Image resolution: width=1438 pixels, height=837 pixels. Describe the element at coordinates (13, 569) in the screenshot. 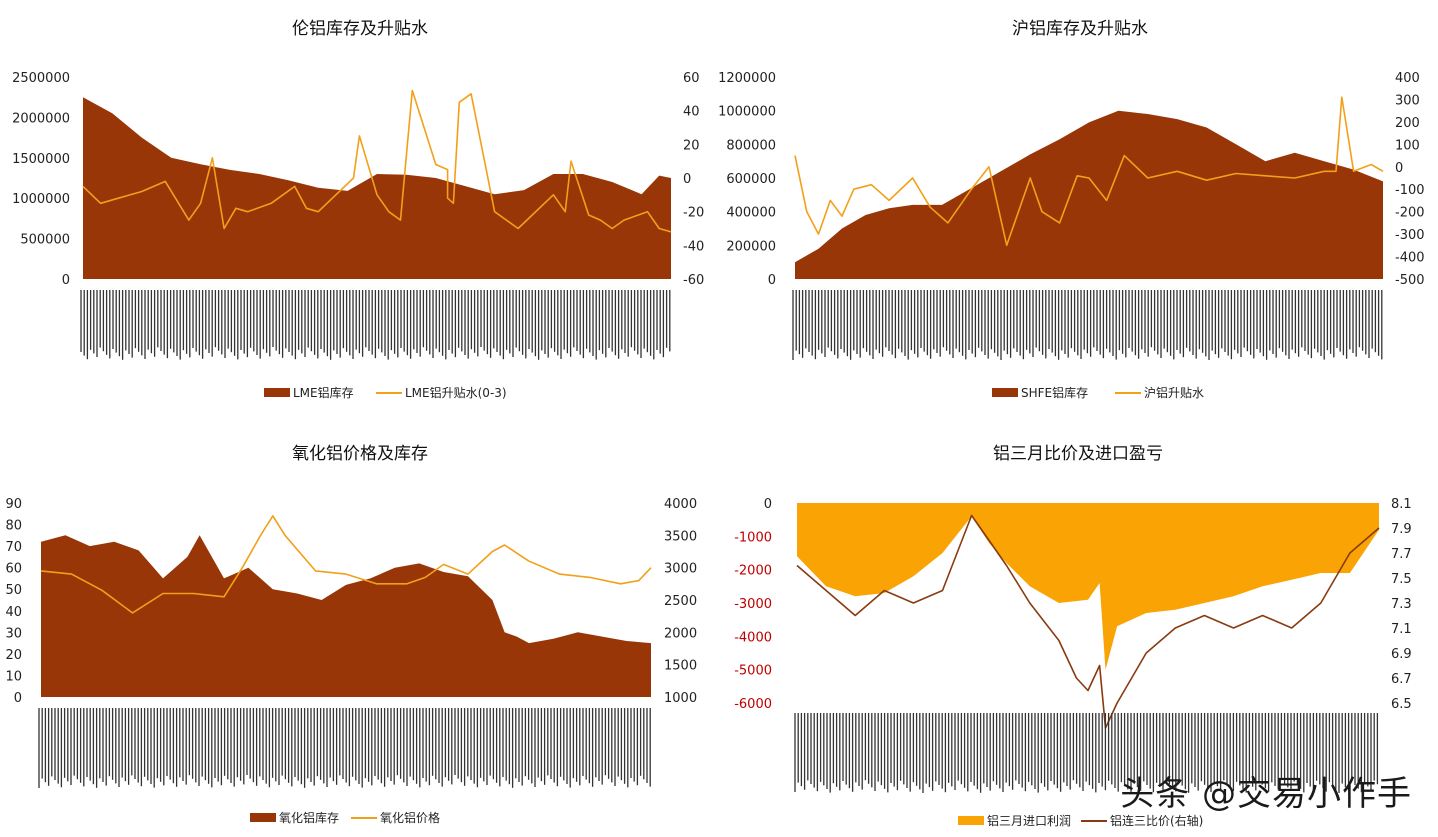

I see `y-left-tick: 60` at that location.